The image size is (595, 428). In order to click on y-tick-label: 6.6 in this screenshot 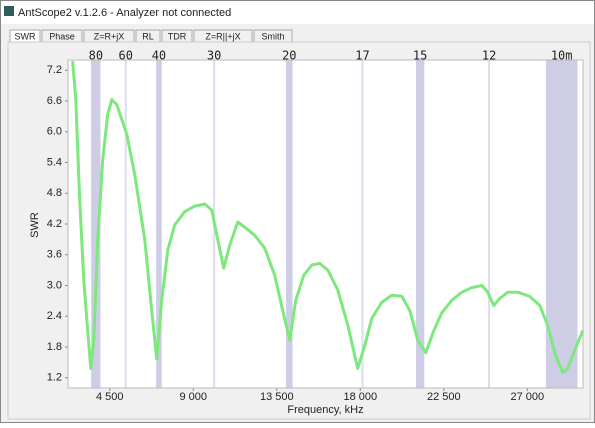, I will do `click(54, 101)`.